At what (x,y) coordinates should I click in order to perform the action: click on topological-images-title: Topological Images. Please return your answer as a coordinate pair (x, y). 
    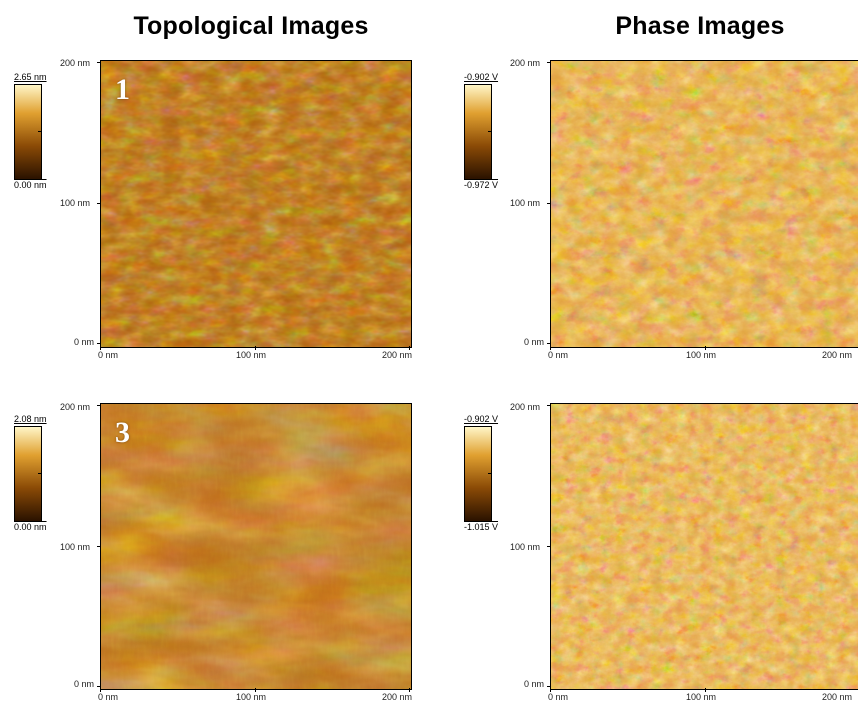
    Looking at the image, I should click on (251, 26).